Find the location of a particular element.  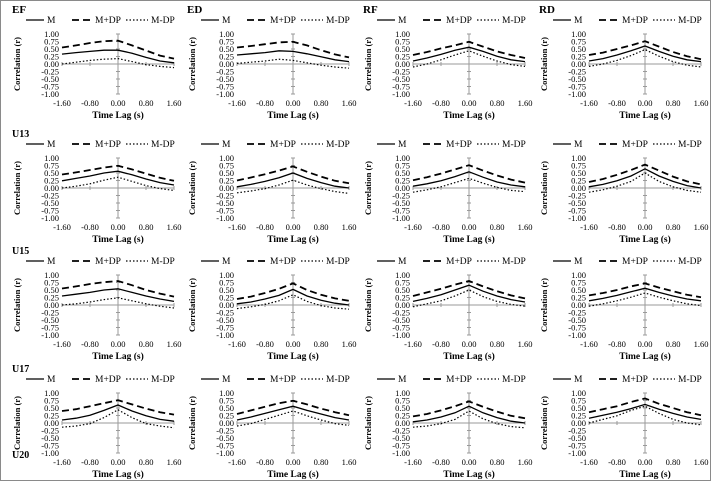

series-line-m-u20-ef is located at coordinates (118, 413).